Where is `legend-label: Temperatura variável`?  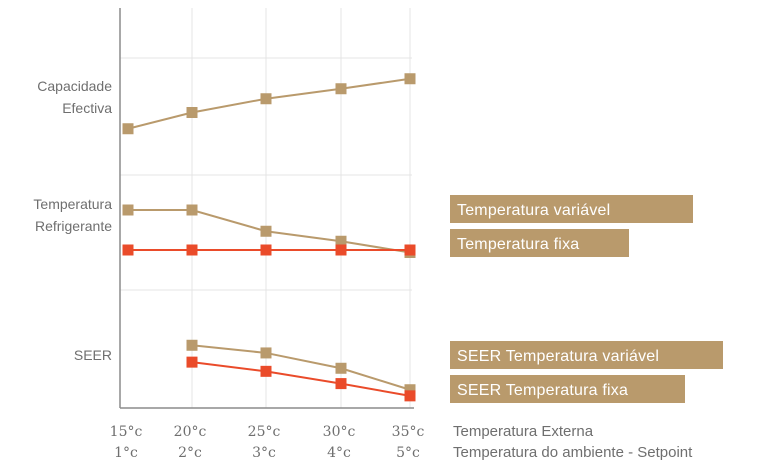
legend-label: Temperatura variável is located at coordinates (533, 210).